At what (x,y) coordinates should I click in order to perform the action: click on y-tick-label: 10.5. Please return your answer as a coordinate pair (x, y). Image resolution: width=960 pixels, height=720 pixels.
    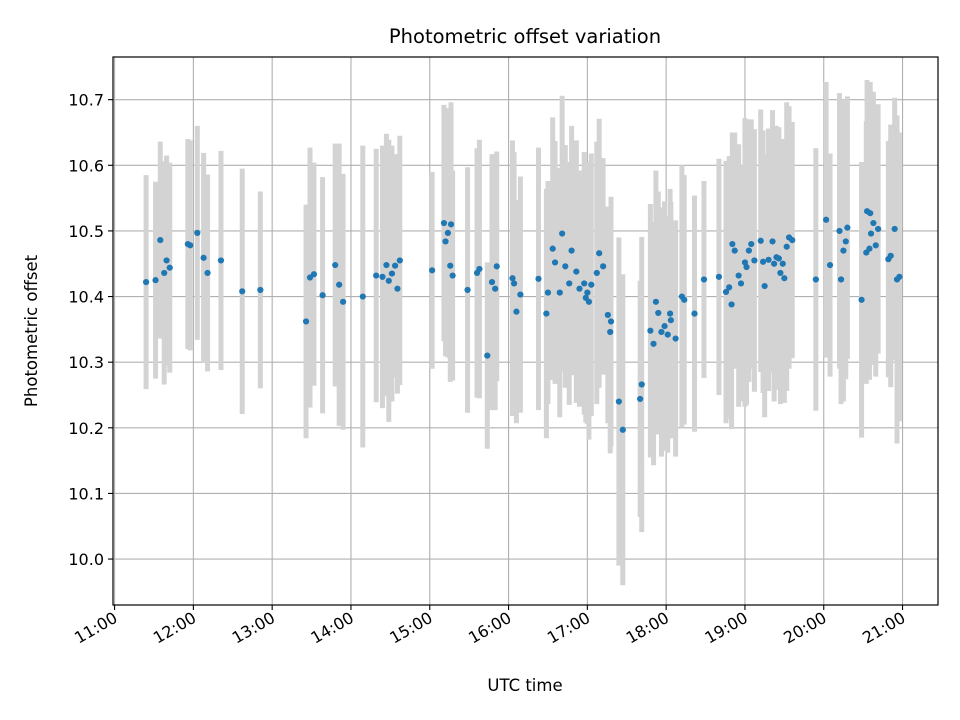
    Looking at the image, I should click on (86, 231).